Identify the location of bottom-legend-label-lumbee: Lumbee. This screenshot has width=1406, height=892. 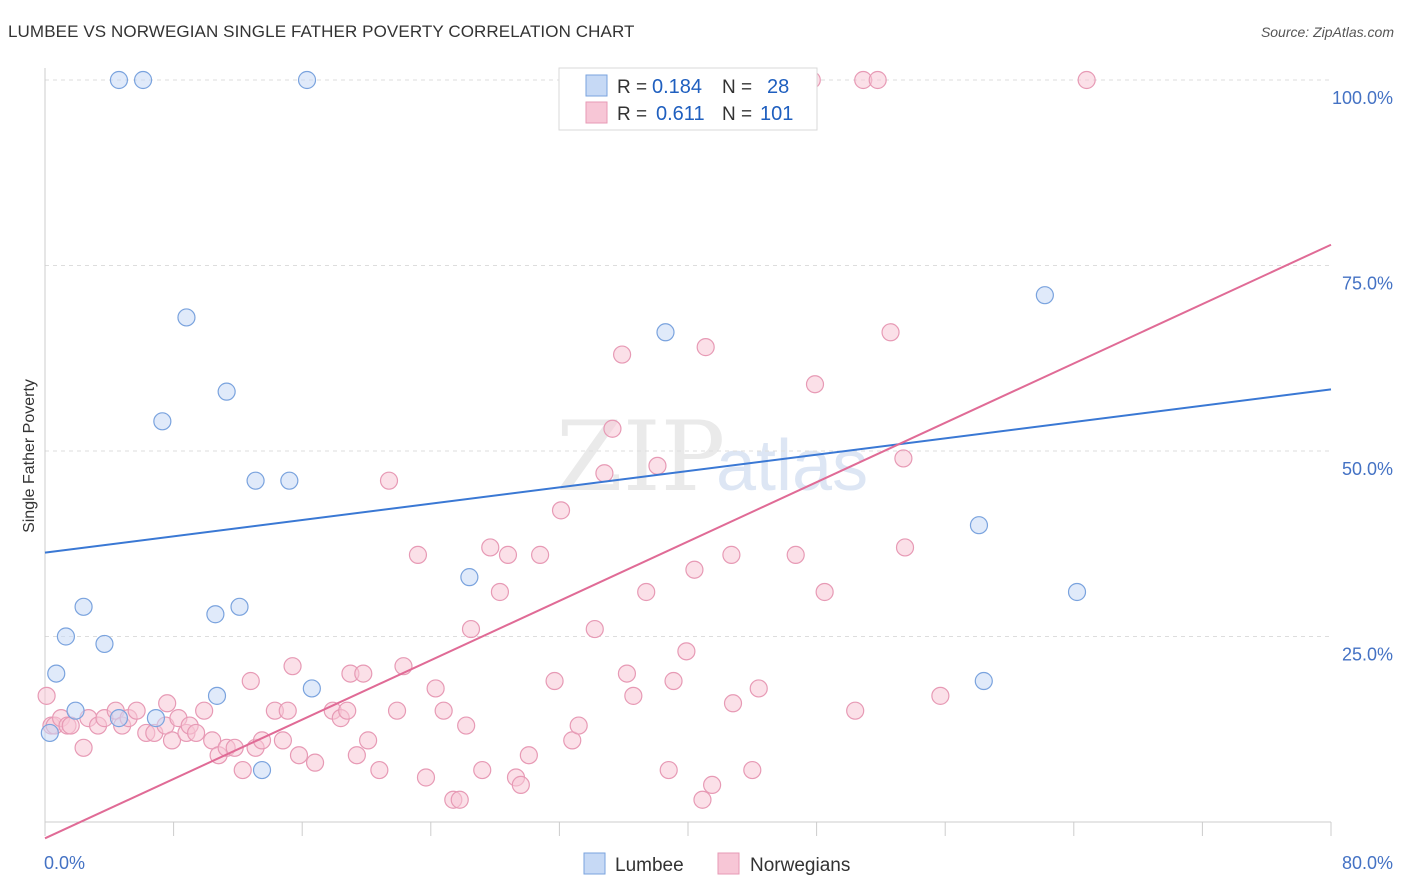
(649, 865).